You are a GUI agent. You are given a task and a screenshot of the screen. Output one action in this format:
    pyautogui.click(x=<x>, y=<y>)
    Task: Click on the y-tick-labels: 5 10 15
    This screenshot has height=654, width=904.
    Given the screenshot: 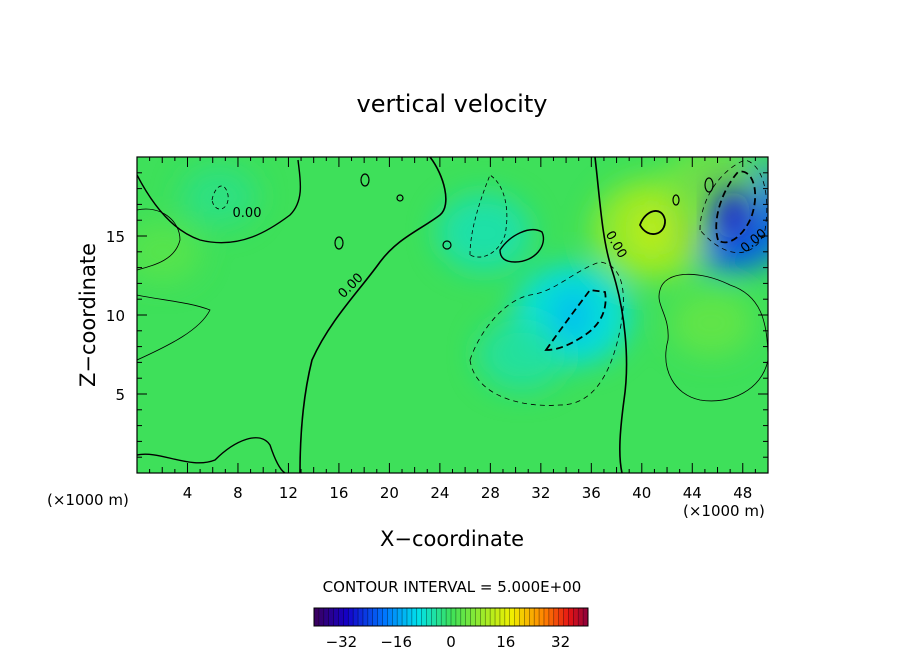 What is the action you would take?
    pyautogui.click(x=115, y=316)
    